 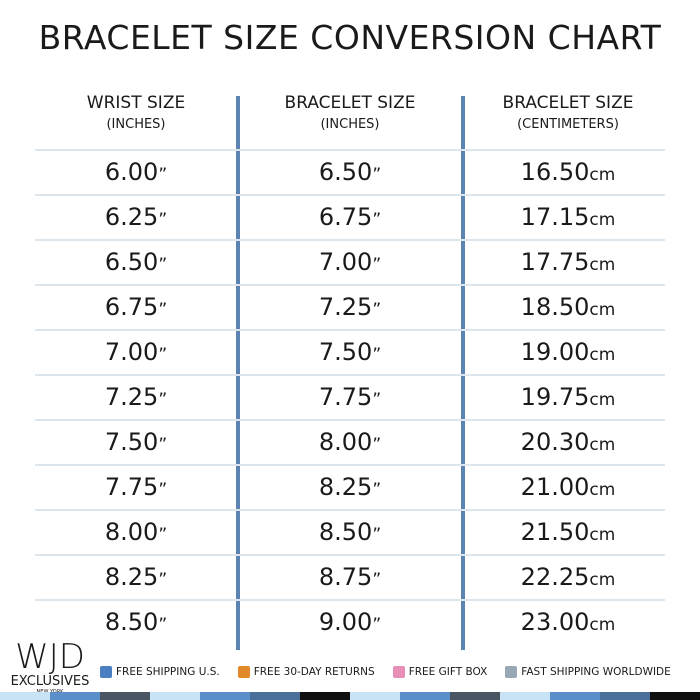 I want to click on table-cell: 7.25”, so click(x=136, y=397).